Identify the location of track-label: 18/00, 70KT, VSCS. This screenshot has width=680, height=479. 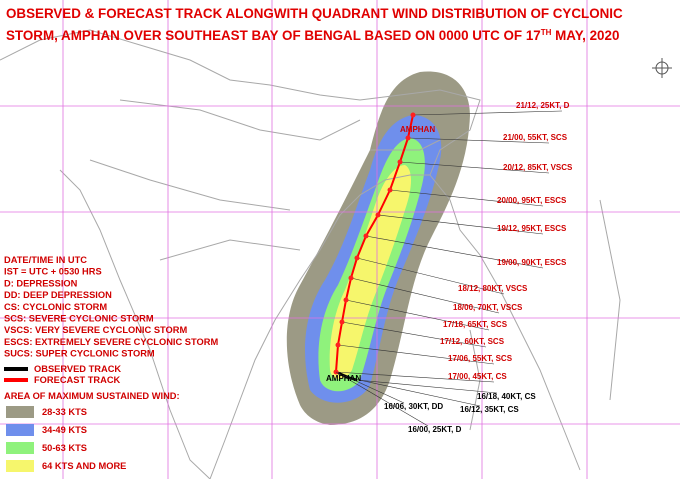
(488, 307).